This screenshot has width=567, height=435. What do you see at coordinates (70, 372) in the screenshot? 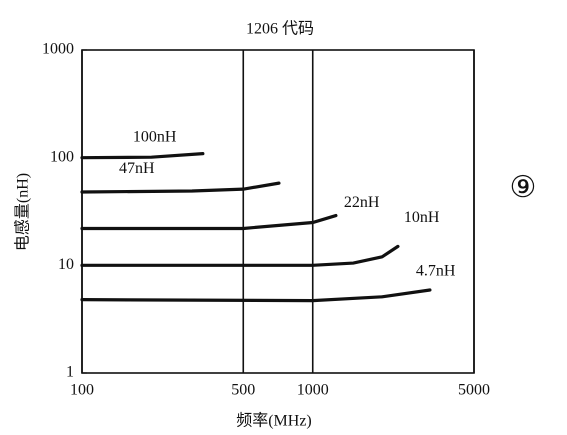
I see `y-tick-label: 1` at bounding box center [70, 372].